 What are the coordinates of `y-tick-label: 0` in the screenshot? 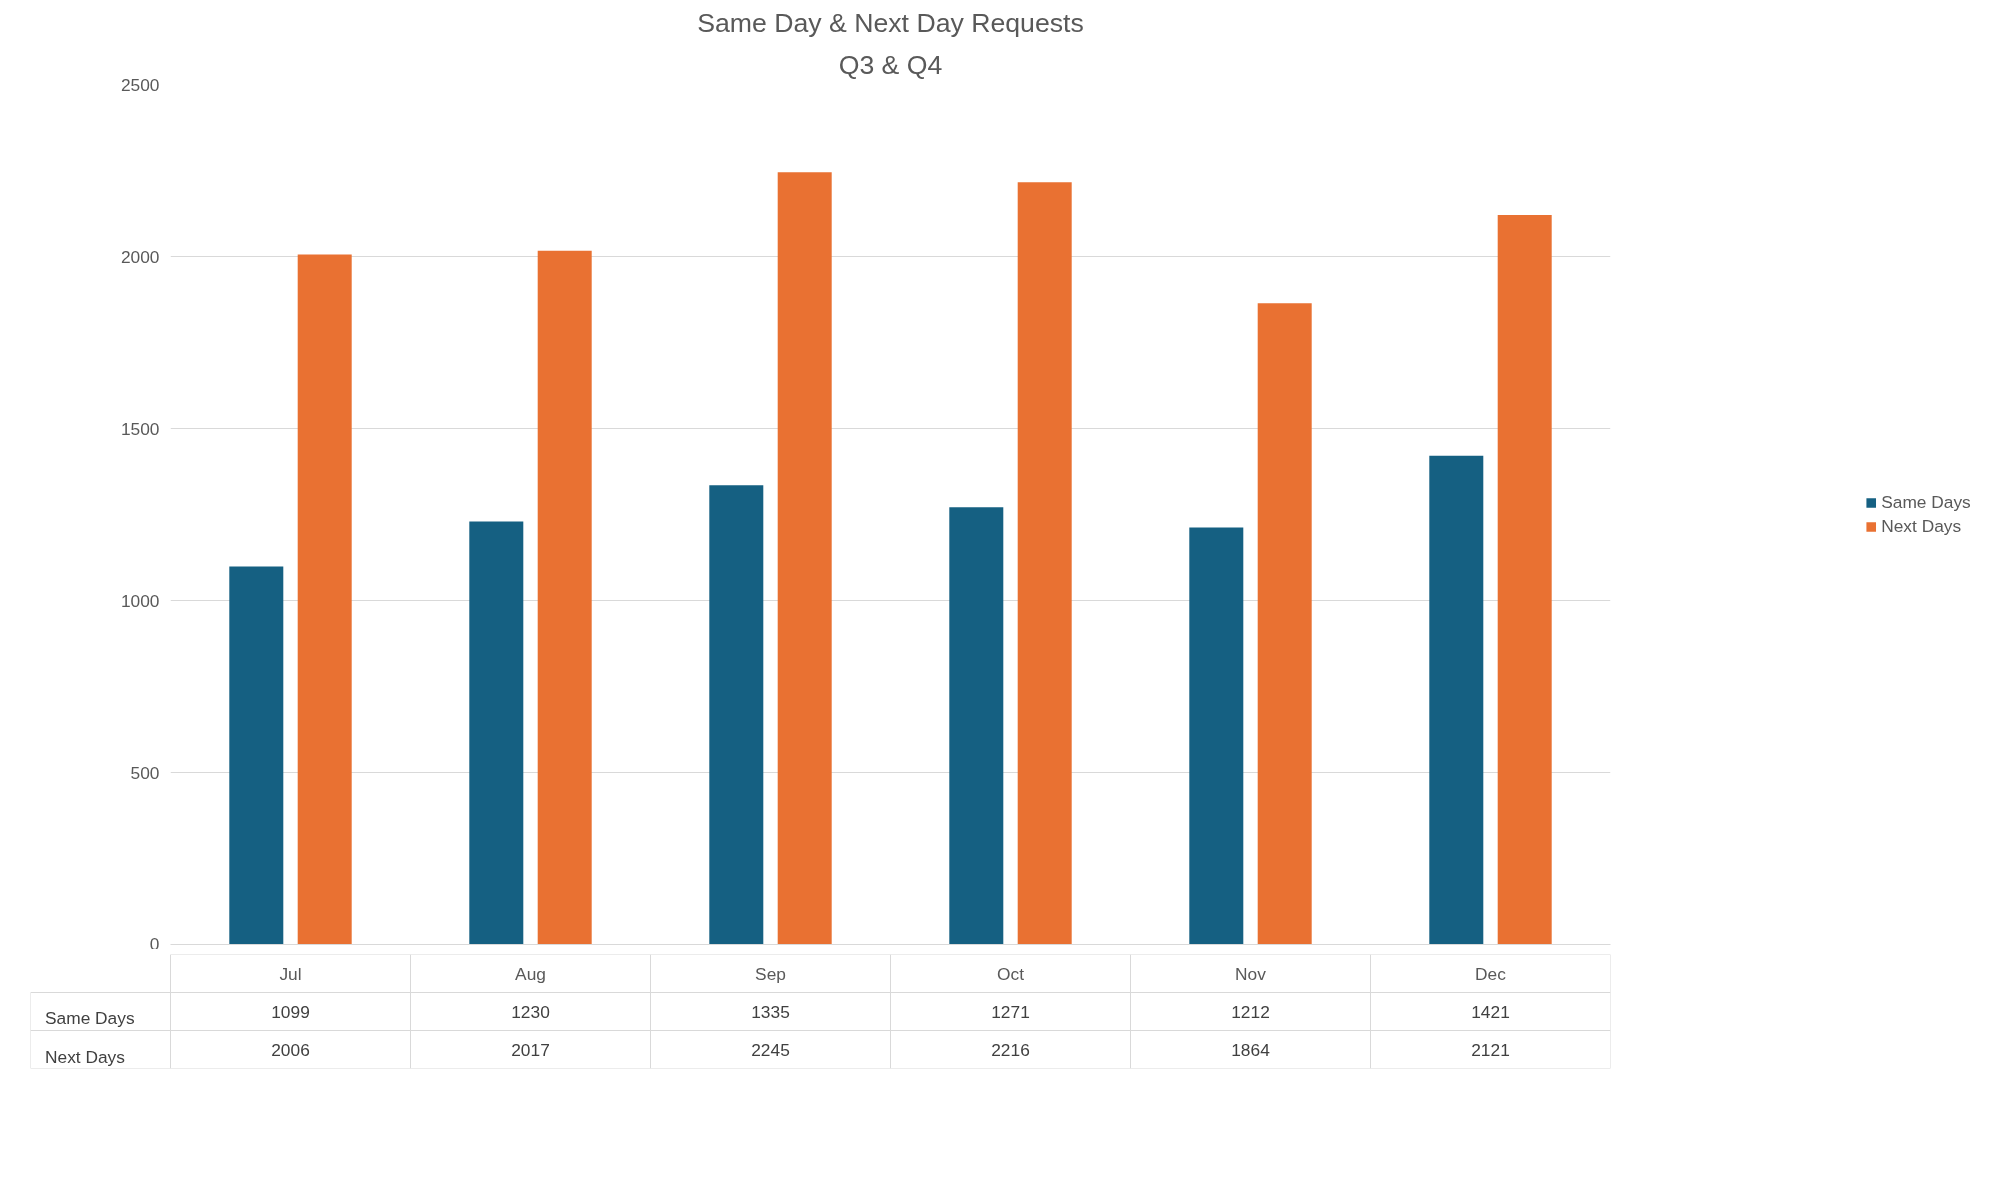 It's located at (154, 943).